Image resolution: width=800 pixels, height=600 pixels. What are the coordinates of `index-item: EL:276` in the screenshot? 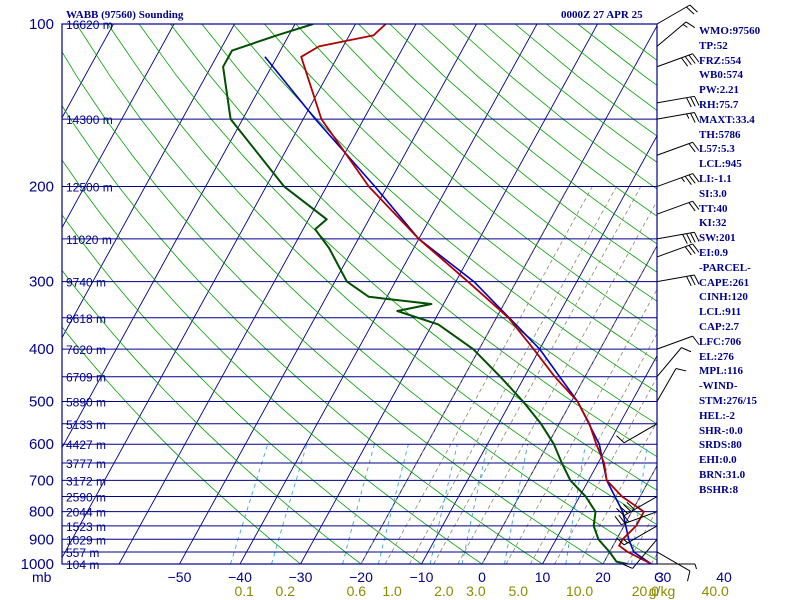 It's located at (716, 356).